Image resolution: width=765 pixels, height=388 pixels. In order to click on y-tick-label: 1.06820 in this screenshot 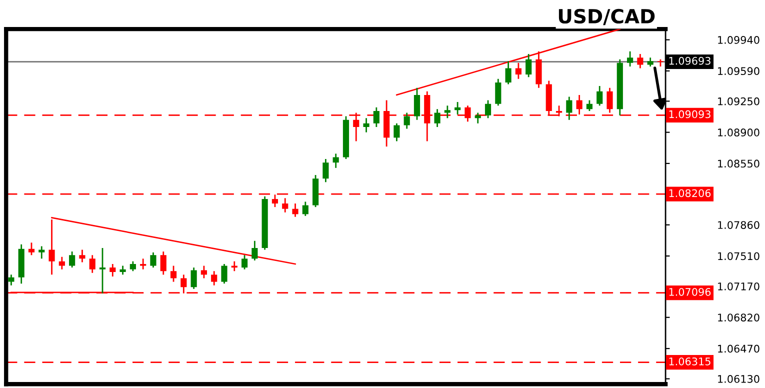, I will do `click(739, 318)`.